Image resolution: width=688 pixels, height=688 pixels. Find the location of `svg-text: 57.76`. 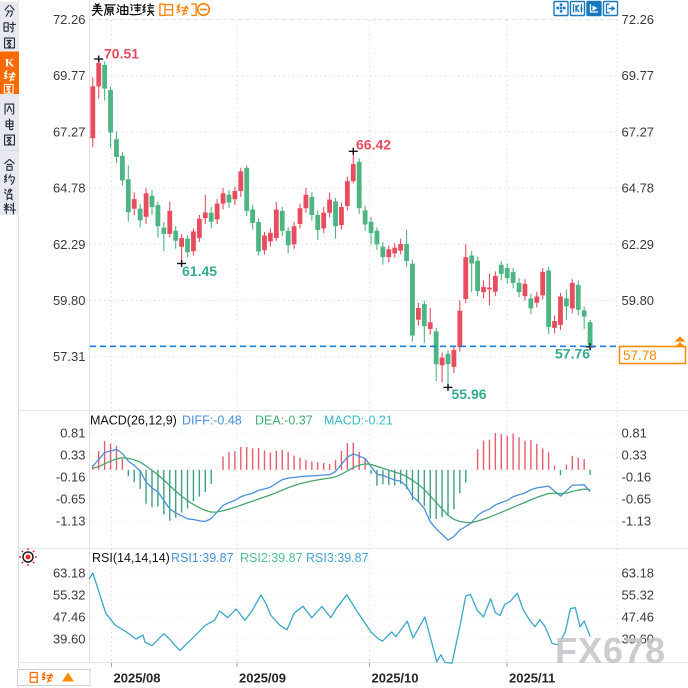

svg-text: 57.76 is located at coordinates (572, 354).